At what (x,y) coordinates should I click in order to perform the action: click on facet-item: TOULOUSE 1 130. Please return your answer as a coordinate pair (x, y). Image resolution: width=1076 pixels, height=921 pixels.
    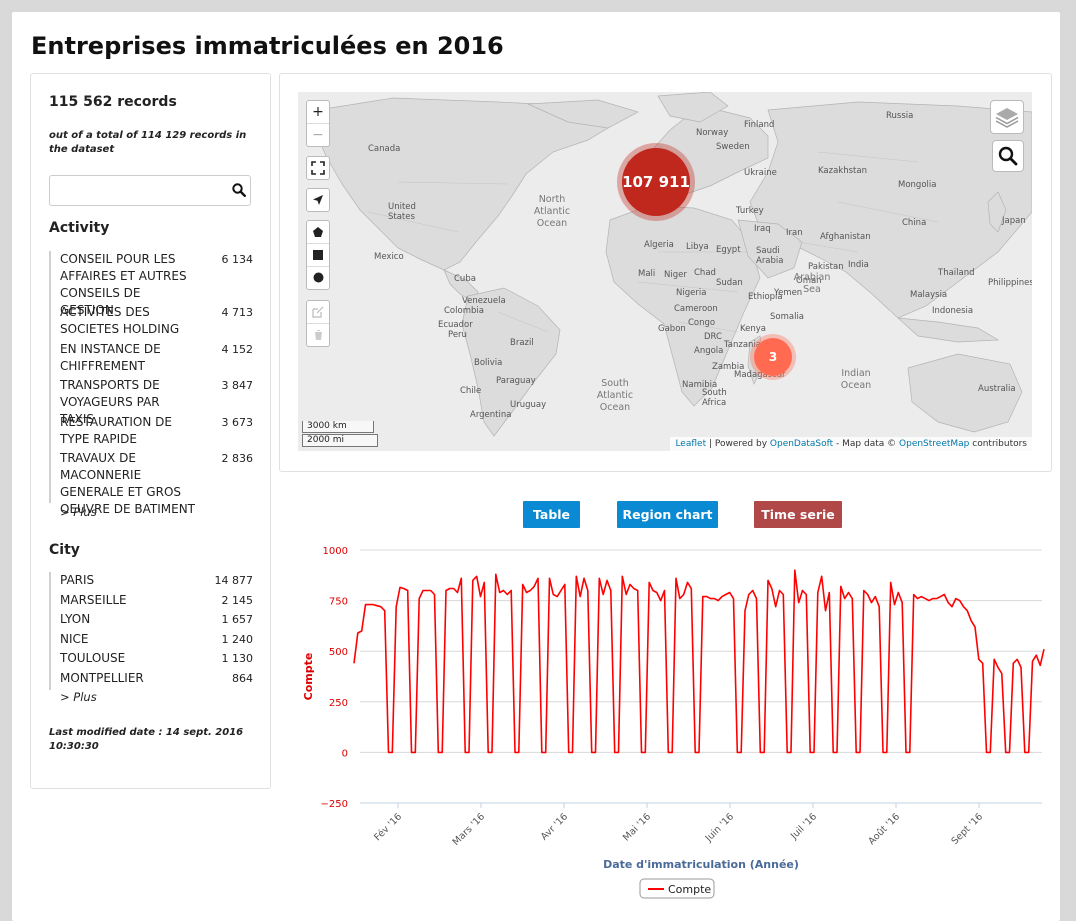
    Looking at the image, I should click on (152, 660).